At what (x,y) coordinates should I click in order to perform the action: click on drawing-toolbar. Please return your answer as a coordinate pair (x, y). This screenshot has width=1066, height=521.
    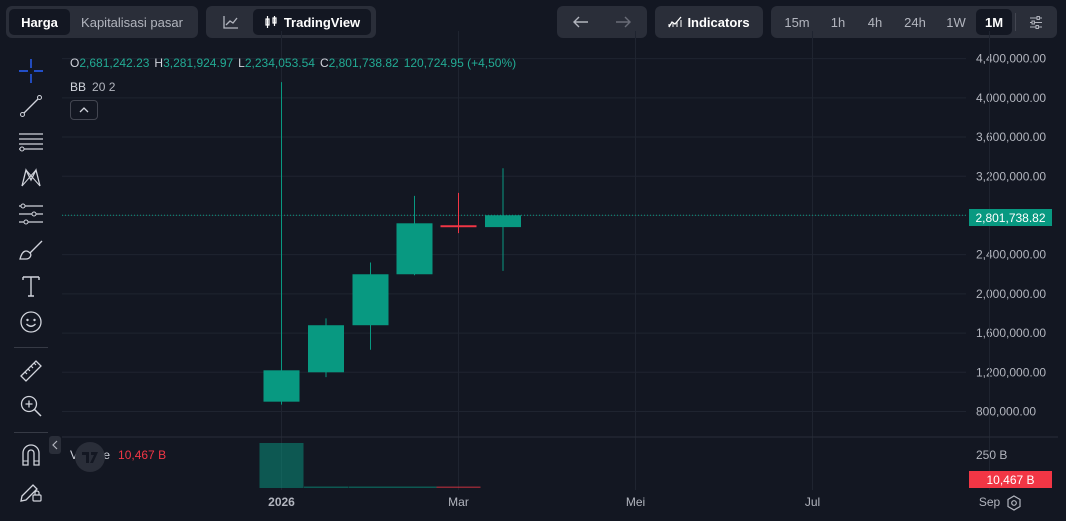
    Looking at the image, I should click on (31, 282).